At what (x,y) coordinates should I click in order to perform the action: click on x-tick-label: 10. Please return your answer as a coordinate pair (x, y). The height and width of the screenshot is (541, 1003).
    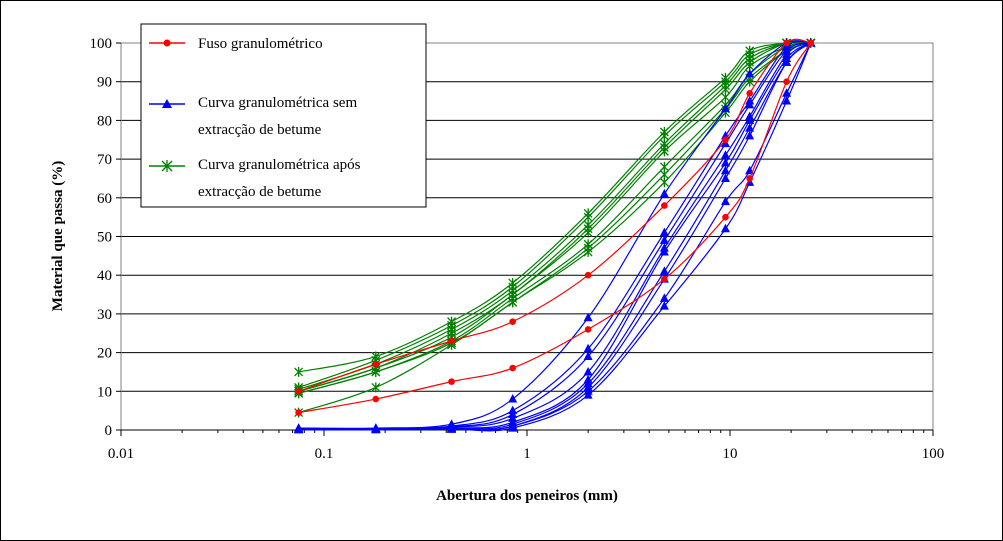
    Looking at the image, I should click on (730, 454).